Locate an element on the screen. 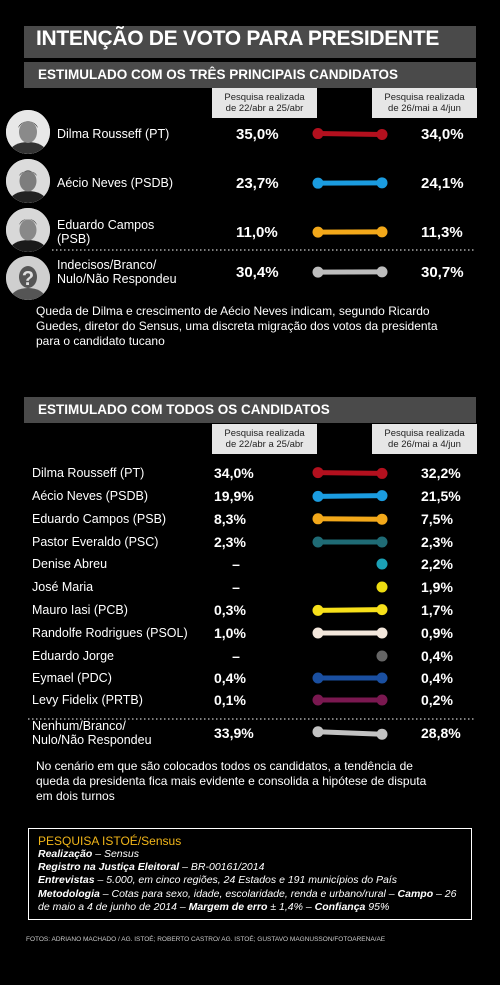 The height and width of the screenshot is (985, 500). question-silhouette-svg: ? is located at coordinates (28, 278).